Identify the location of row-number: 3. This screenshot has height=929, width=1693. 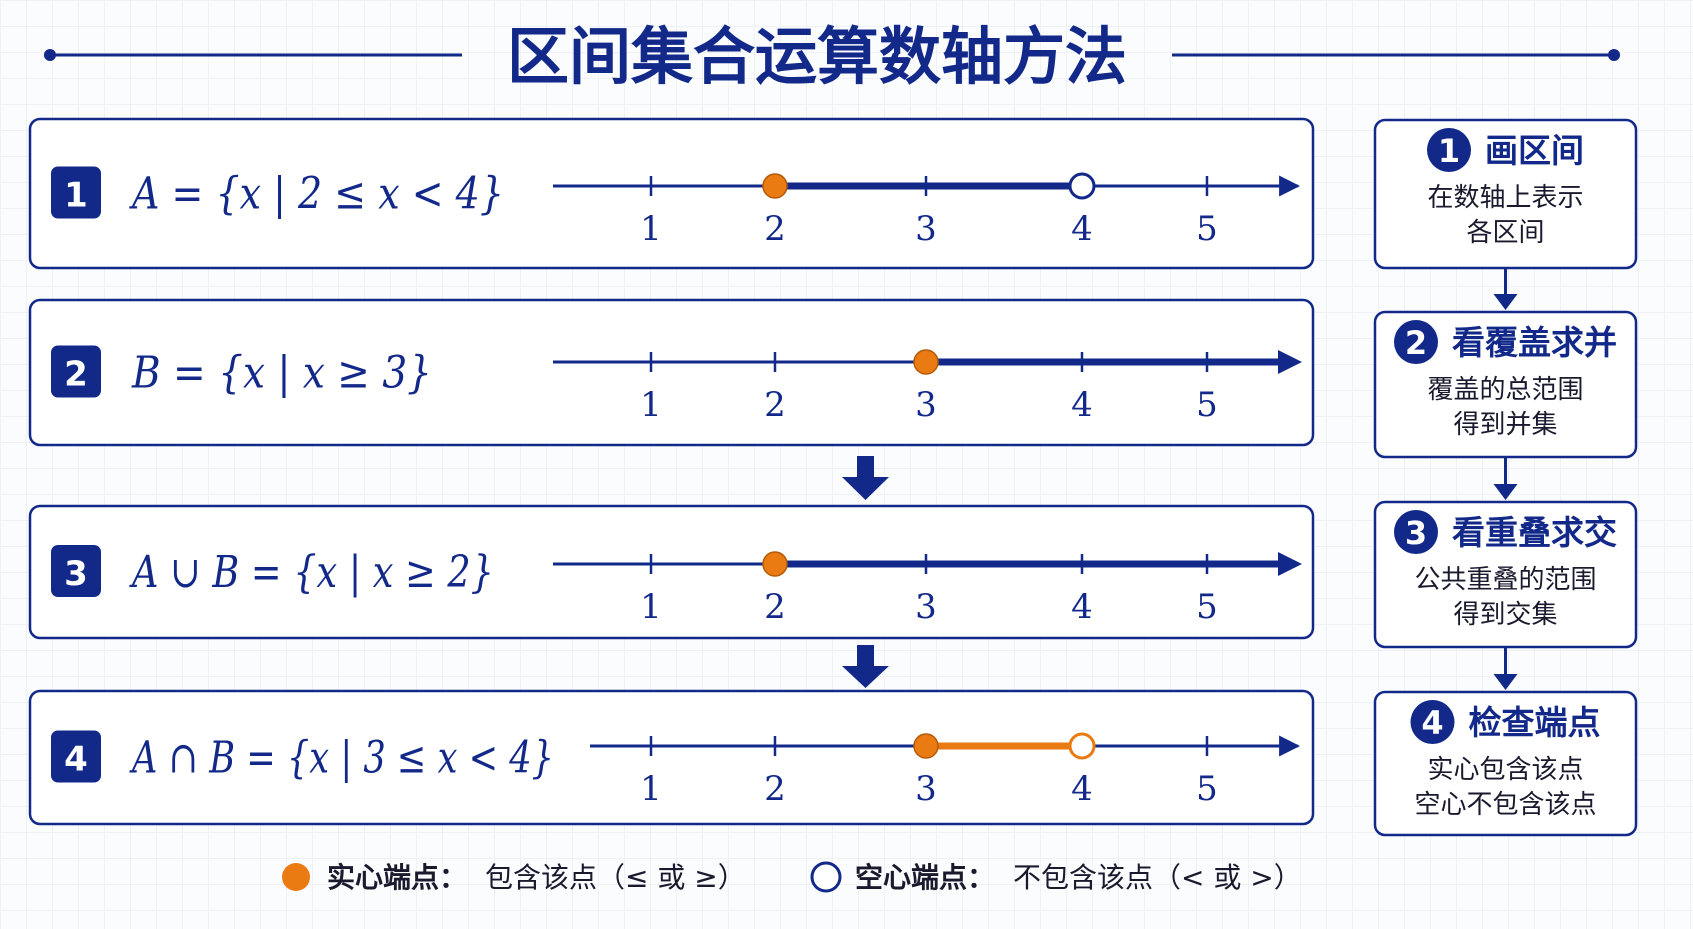
(76, 574).